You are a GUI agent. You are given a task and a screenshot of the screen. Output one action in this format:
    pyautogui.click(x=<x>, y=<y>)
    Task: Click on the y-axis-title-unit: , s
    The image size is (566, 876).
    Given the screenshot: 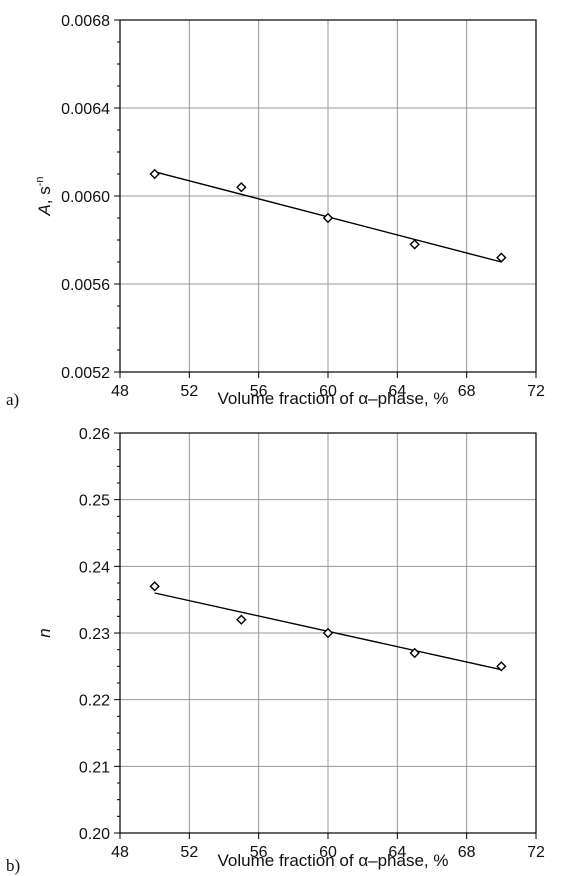 What is the action you would take?
    pyautogui.click(x=44, y=195)
    